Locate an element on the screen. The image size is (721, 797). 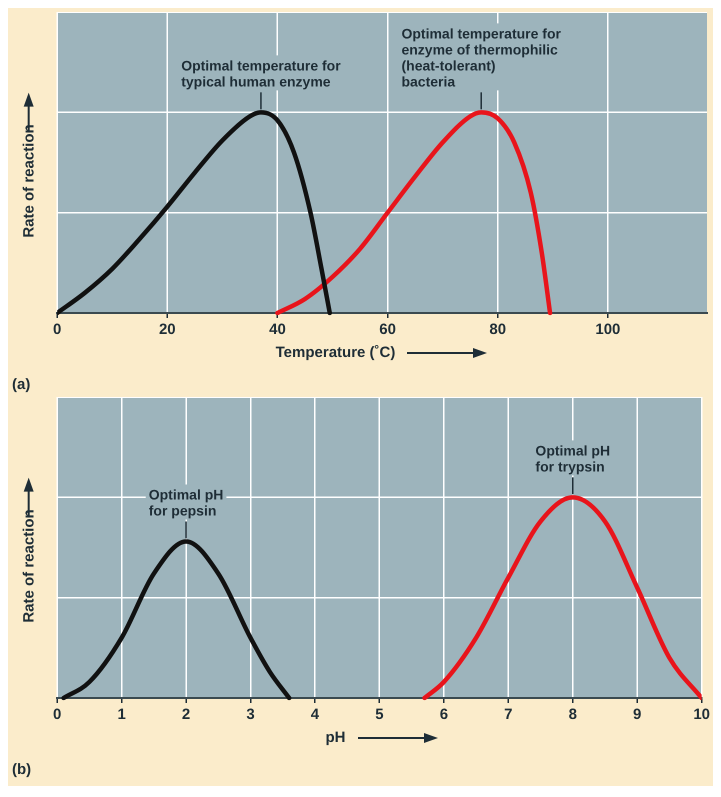
x-tick-label: 20 is located at coordinates (167, 329).